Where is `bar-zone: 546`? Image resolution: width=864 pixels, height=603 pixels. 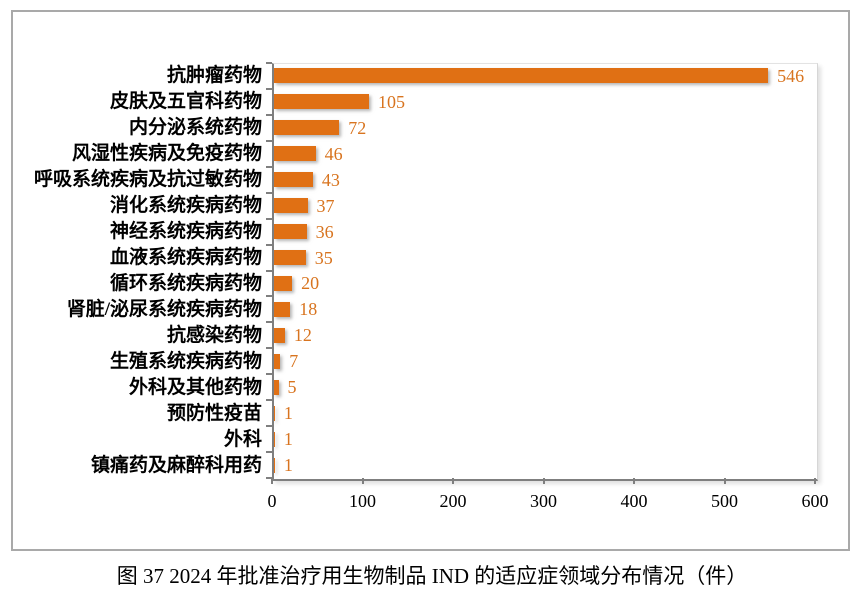
bar-zone: 546 is located at coordinates (544, 76).